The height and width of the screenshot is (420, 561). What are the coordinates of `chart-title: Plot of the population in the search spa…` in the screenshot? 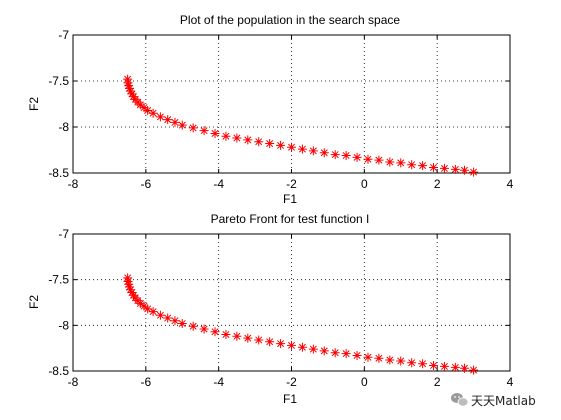 It's located at (290, 20).